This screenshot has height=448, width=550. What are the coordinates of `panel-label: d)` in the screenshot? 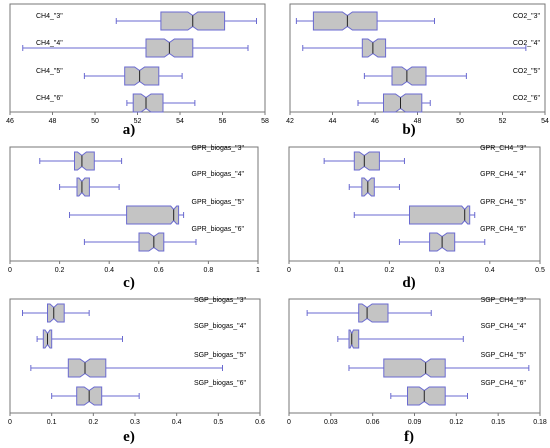 It's located at (408, 283).